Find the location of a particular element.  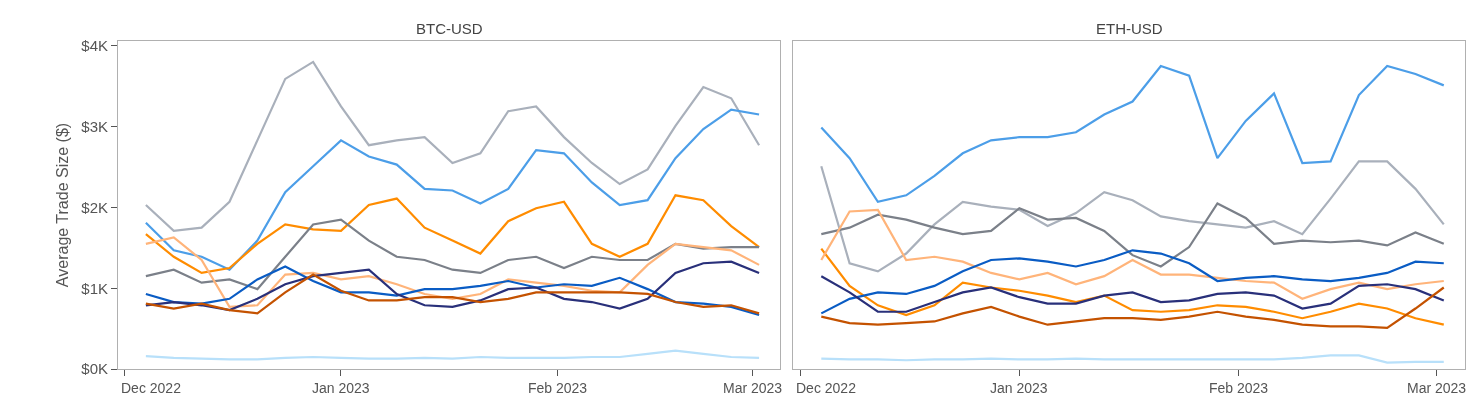

y-tick-label: $1K is located at coordinates (94, 288).